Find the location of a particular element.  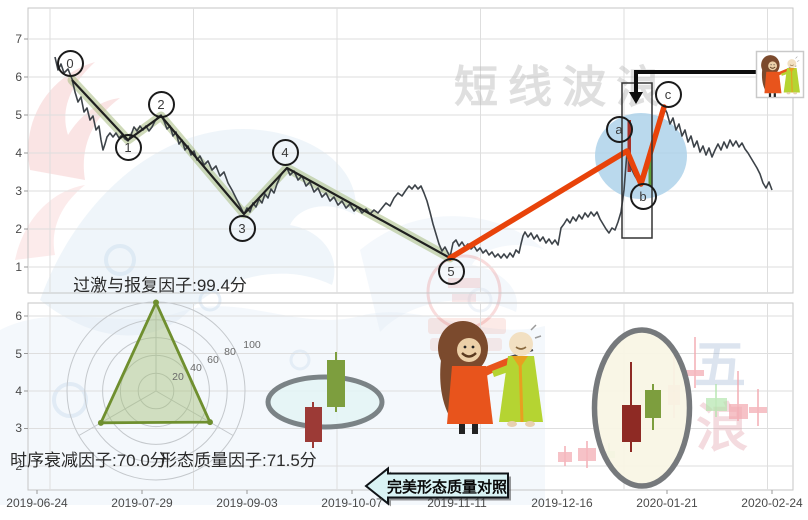

wave-point-4: 4 is located at coordinates (285, 152).